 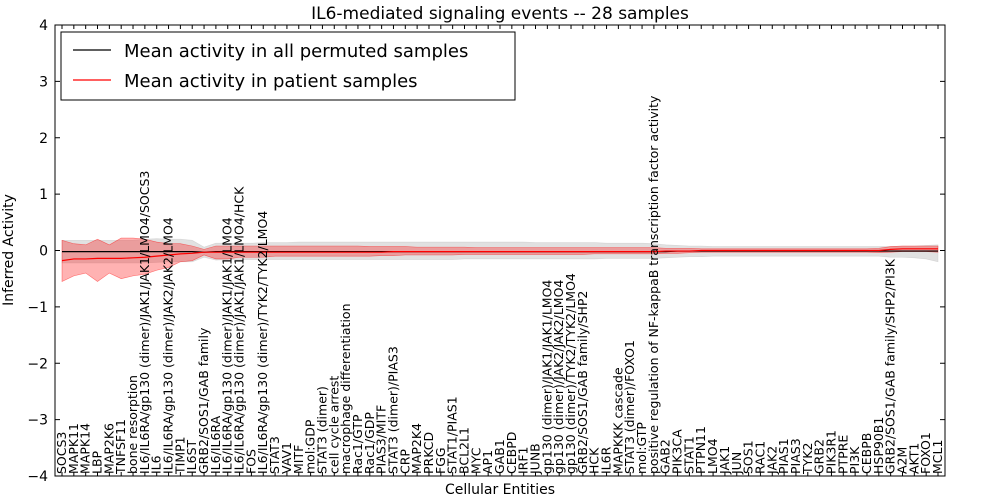 I want to click on x-tick-label: IL6/IL6RA/gp130 (dimer)/JAK2/JAK2/LMO4, so click(x=168, y=345).